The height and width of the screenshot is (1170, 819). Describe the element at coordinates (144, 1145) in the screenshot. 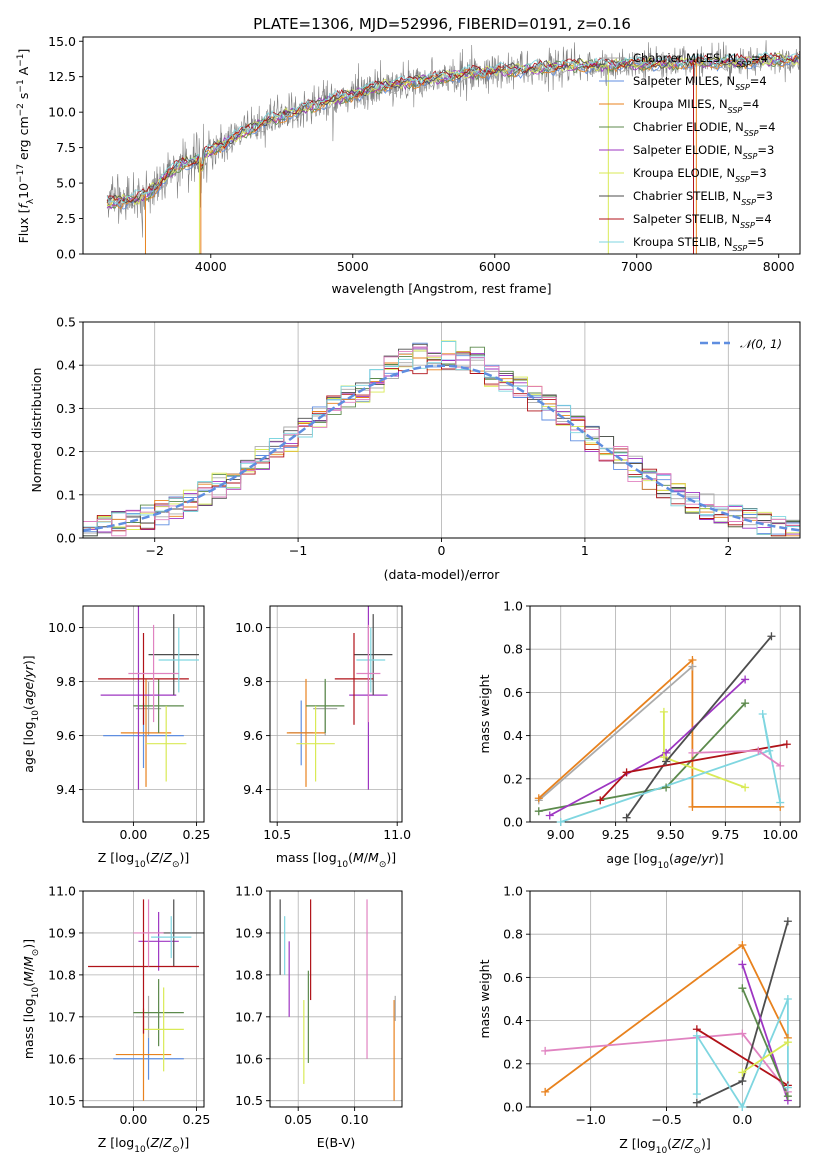

I see `x-axis-label: Z [log10(Z/Z⊙)]` at that location.